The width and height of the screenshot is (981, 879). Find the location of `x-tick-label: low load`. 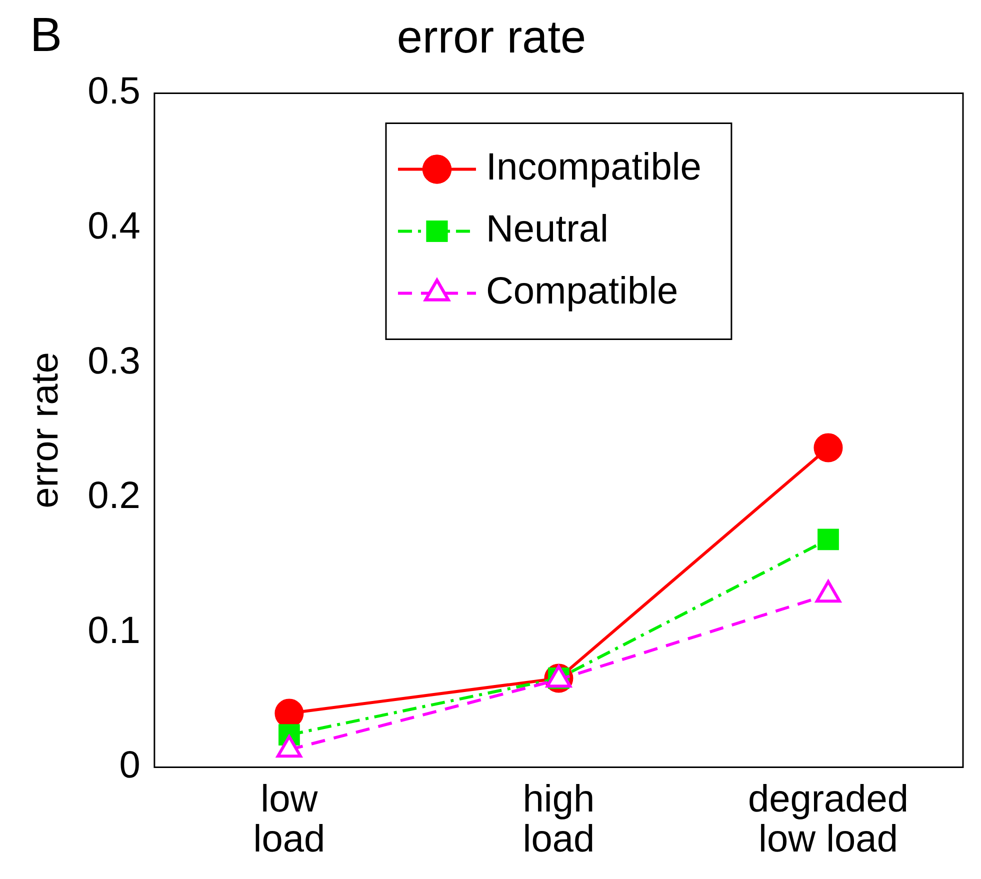

x-tick-label: low load is located at coordinates (289, 819).